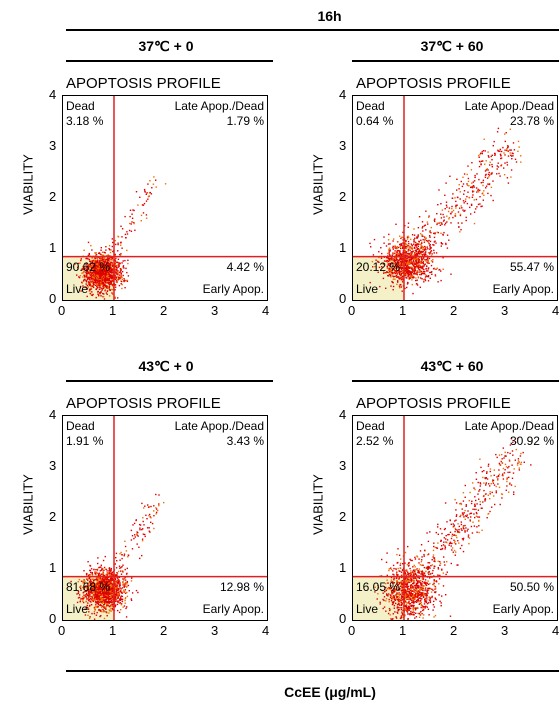 This screenshot has height=709, width=559. What do you see at coordinates (80, 106) in the screenshot?
I see `dead-label: Dead` at bounding box center [80, 106].